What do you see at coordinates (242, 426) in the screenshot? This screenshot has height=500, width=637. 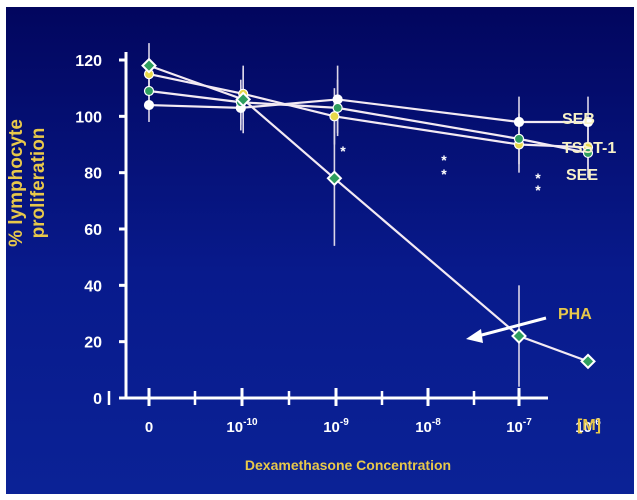 I see `x-tick-label: 10⁻¹⁰` at bounding box center [242, 426].